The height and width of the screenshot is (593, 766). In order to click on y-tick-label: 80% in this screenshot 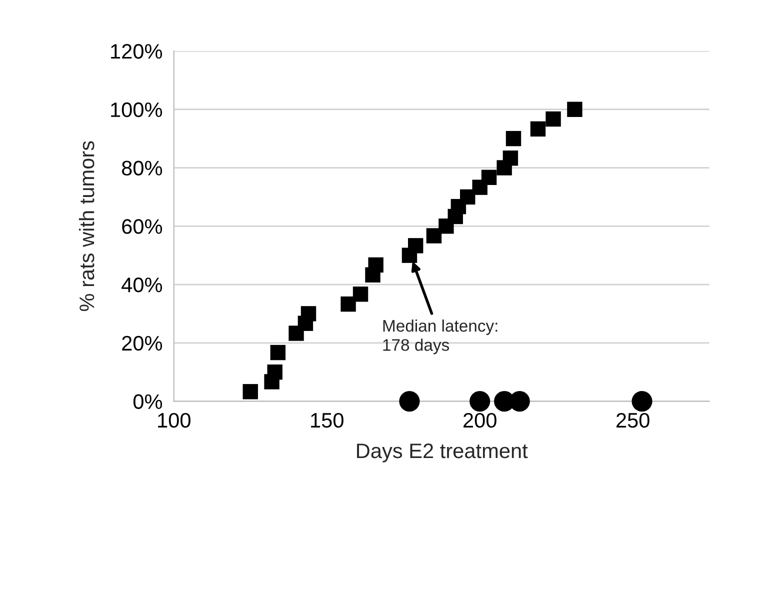, I will do `click(142, 168)`.